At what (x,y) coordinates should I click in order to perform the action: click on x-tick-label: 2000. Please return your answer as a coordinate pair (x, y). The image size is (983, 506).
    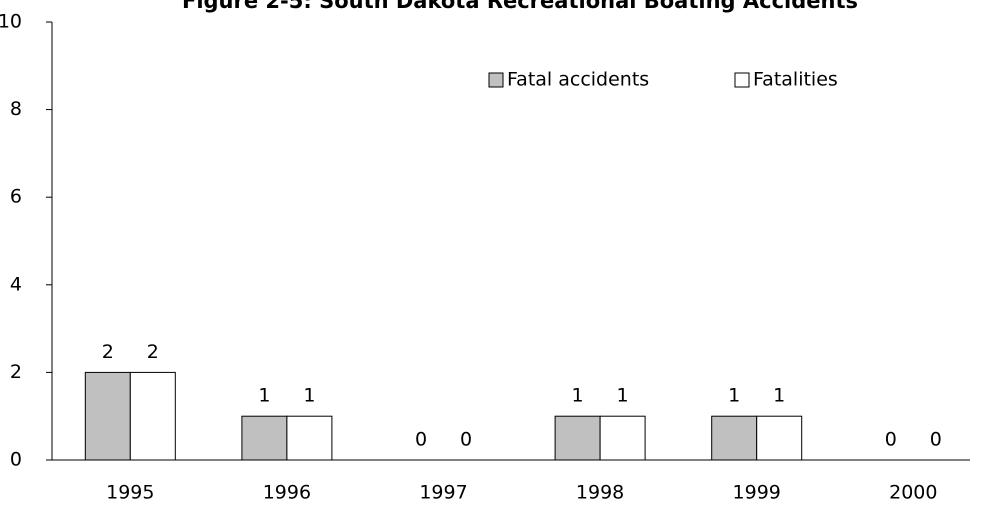
    Looking at the image, I should click on (913, 493).